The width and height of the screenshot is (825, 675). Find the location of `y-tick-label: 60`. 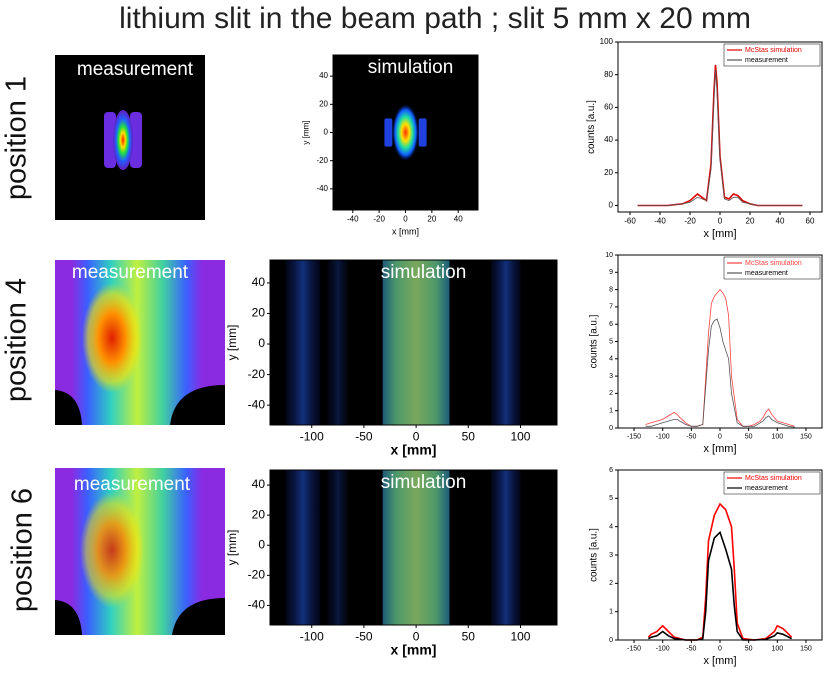

y-tick-label: 60 is located at coordinates (608, 106).